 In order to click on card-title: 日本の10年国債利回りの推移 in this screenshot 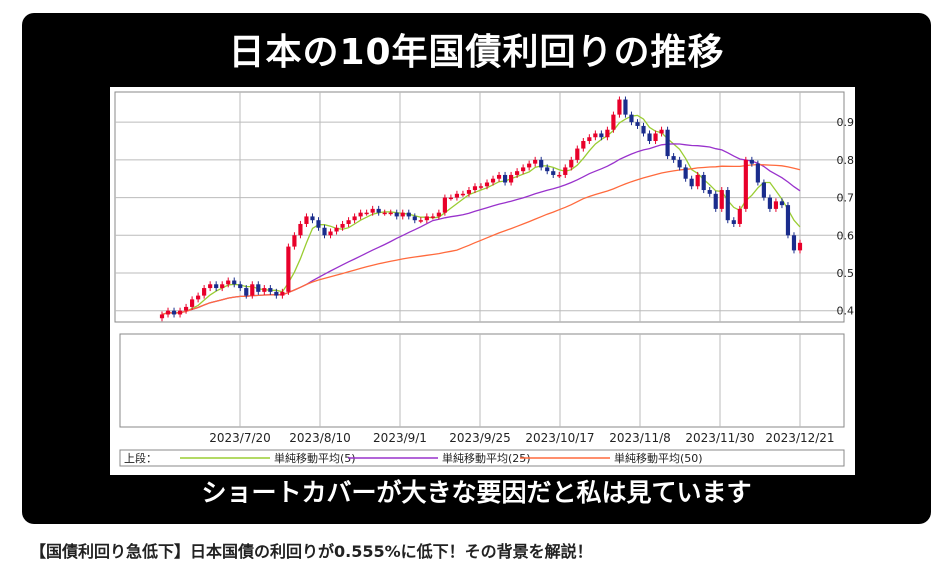, I will do `click(476, 52)`.